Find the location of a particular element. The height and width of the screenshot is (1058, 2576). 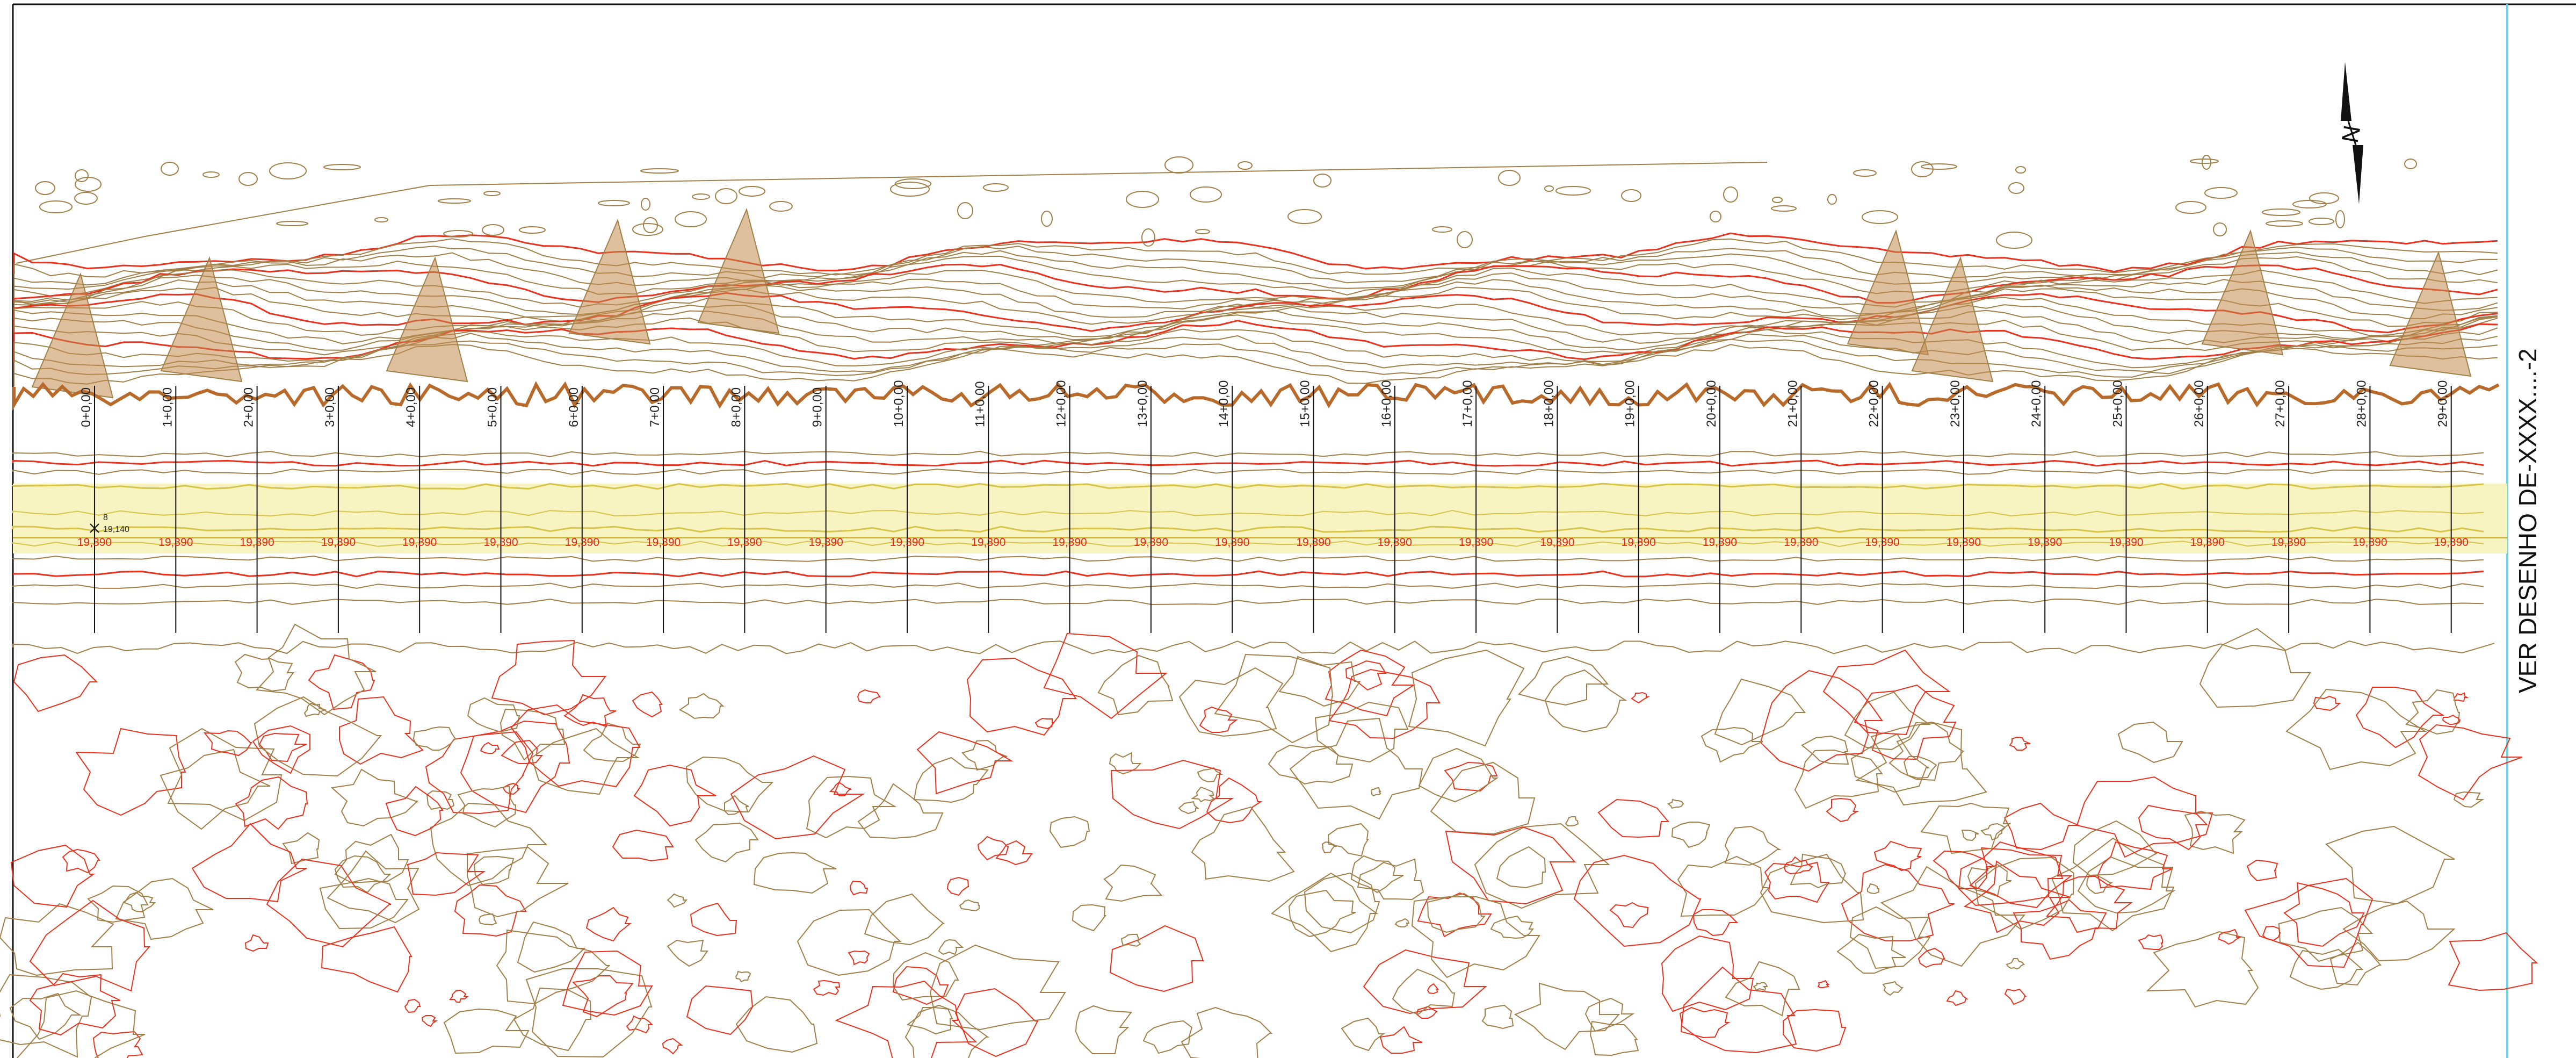

station-label: 16+0,00 is located at coordinates (1386, 403).